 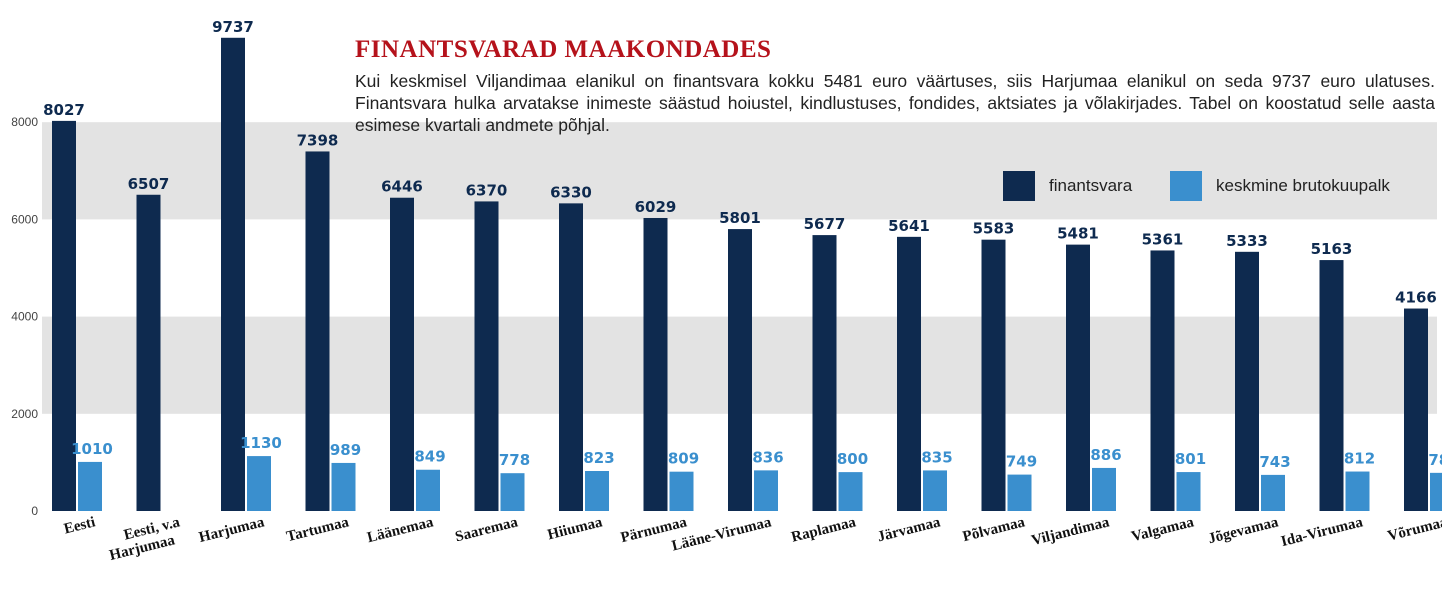 What do you see at coordinates (575, 528) in the screenshot?
I see `category-label: Hiiumaa` at bounding box center [575, 528].